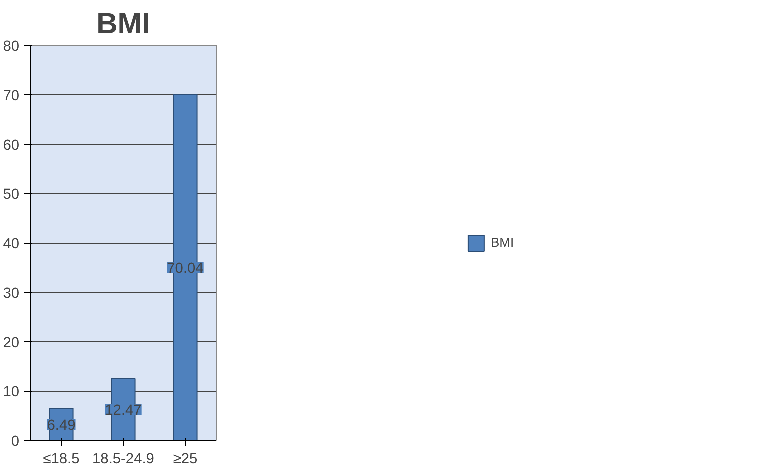 This screenshot has width=764, height=470. What do you see at coordinates (11, 392) in the screenshot?
I see `y-tick-label: 10` at bounding box center [11, 392].